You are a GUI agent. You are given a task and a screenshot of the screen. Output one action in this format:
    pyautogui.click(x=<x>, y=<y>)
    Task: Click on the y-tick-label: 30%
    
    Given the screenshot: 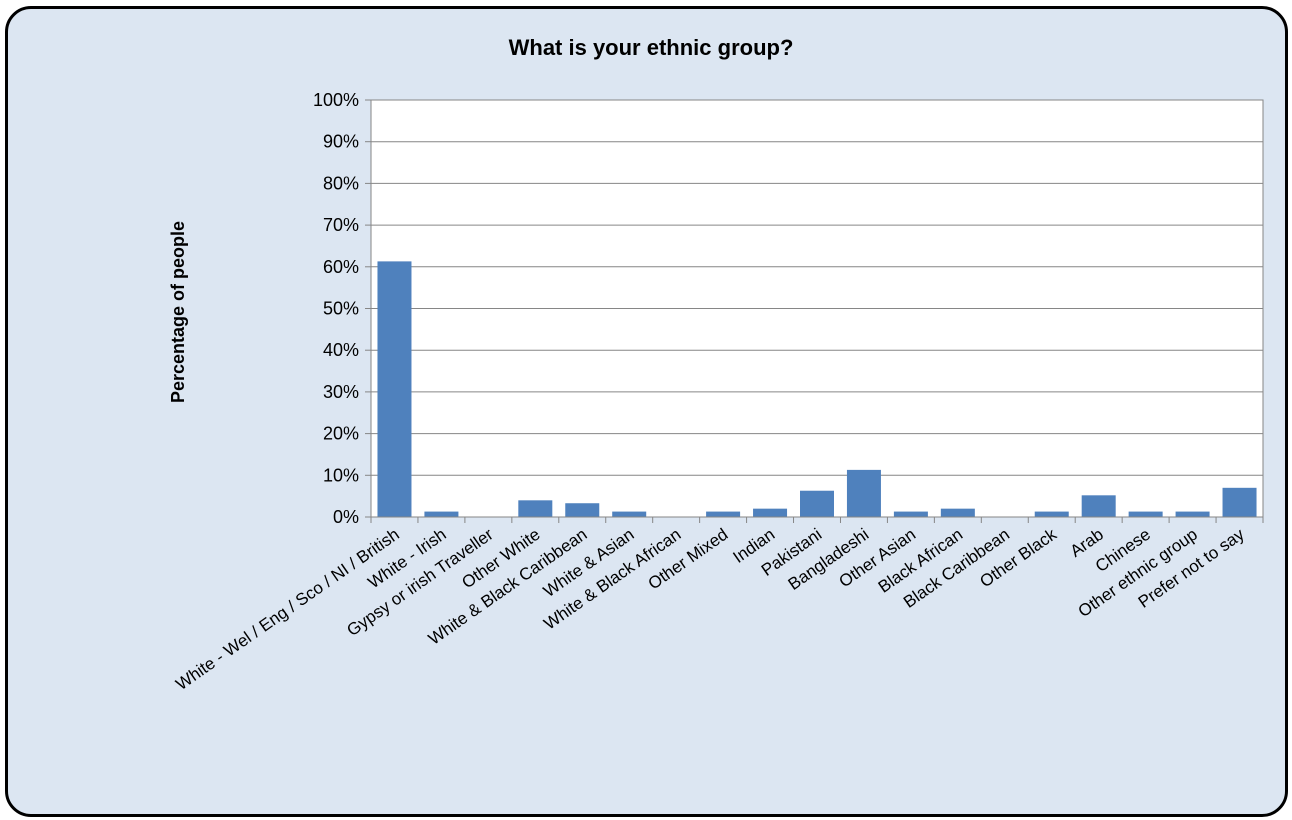 What is the action you would take?
    pyautogui.click(x=341, y=392)
    